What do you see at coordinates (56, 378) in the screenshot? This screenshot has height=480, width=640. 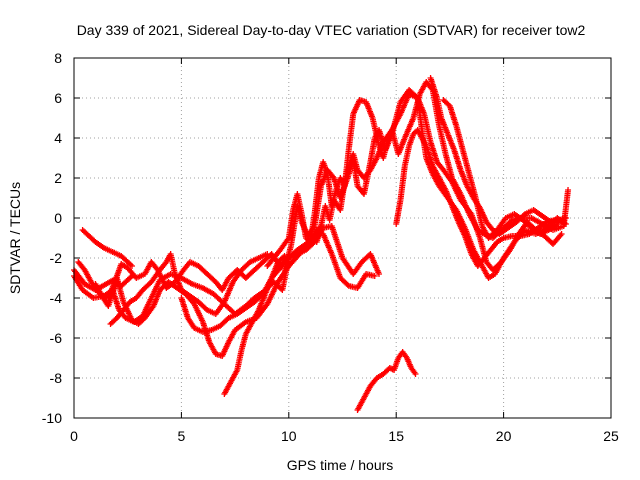 I see `y-tick-label: -8` at bounding box center [56, 378].